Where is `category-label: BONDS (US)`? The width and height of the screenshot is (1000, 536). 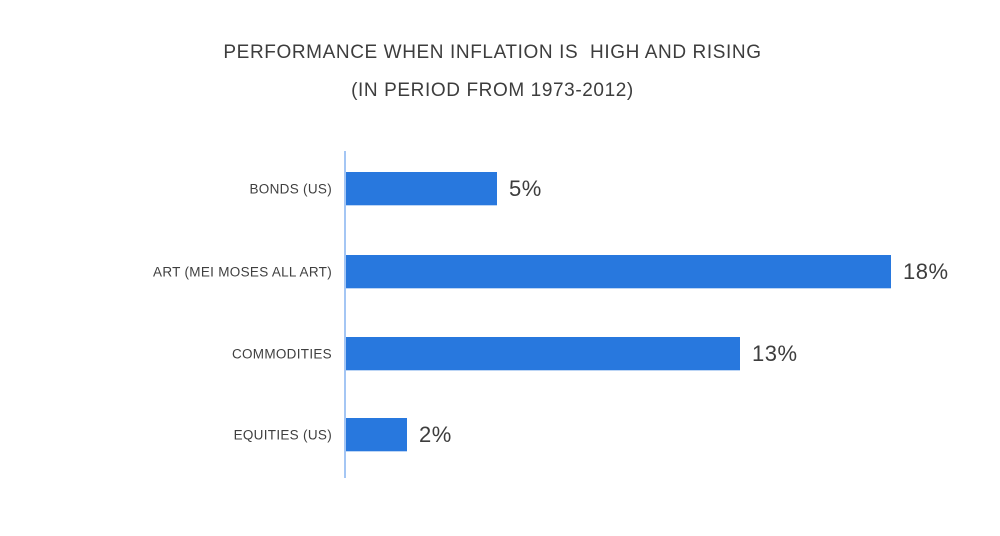
category-label: BONDS (US) is located at coordinates (290, 188).